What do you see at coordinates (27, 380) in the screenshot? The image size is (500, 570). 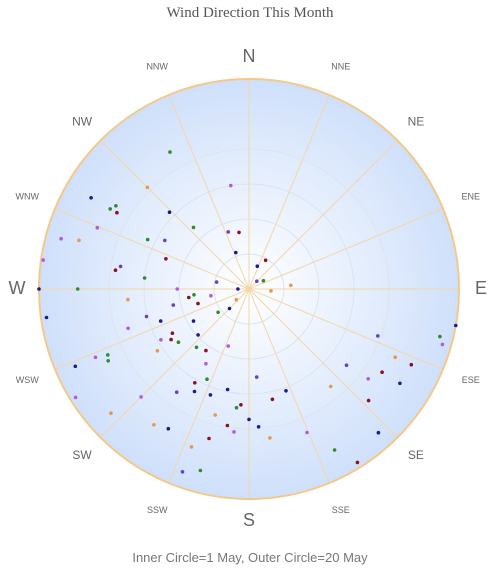 I see `direction-label-wsw: WSW` at bounding box center [27, 380].